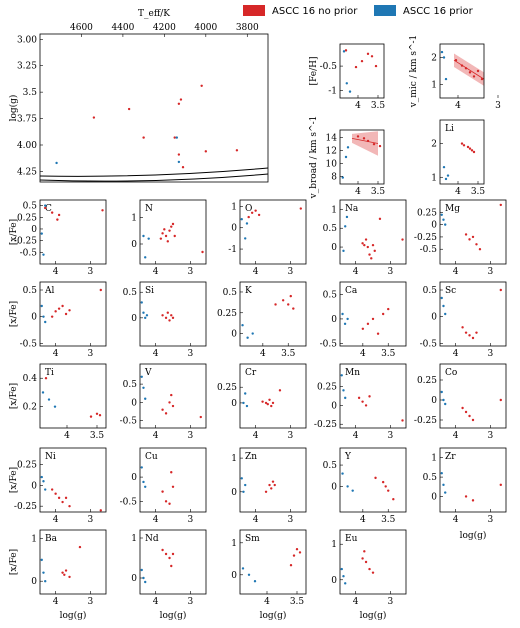 This screenshot has width=520, height=628. I want to click on element-label: V, so click(148, 373).